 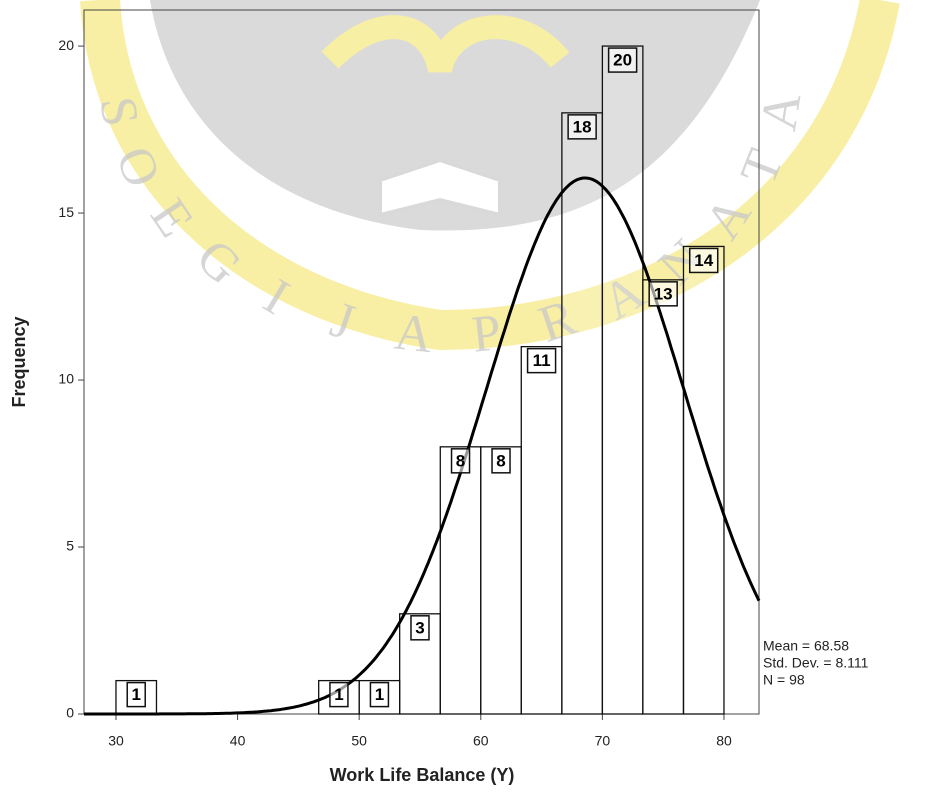 I want to click on y-tick-label: 20, so click(x=66, y=45).